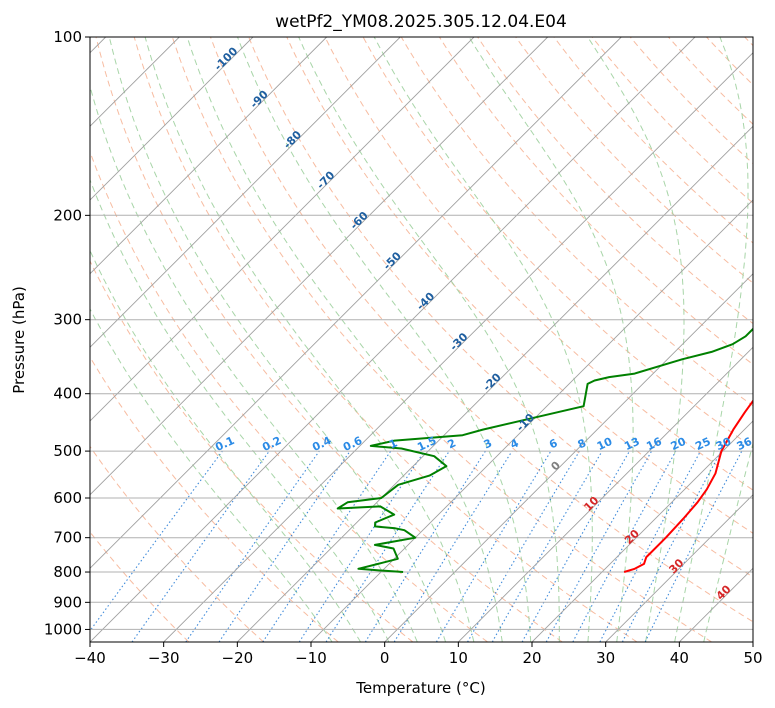 The image size is (775, 708). I want to click on x-tick-label: 30, so click(605, 658).